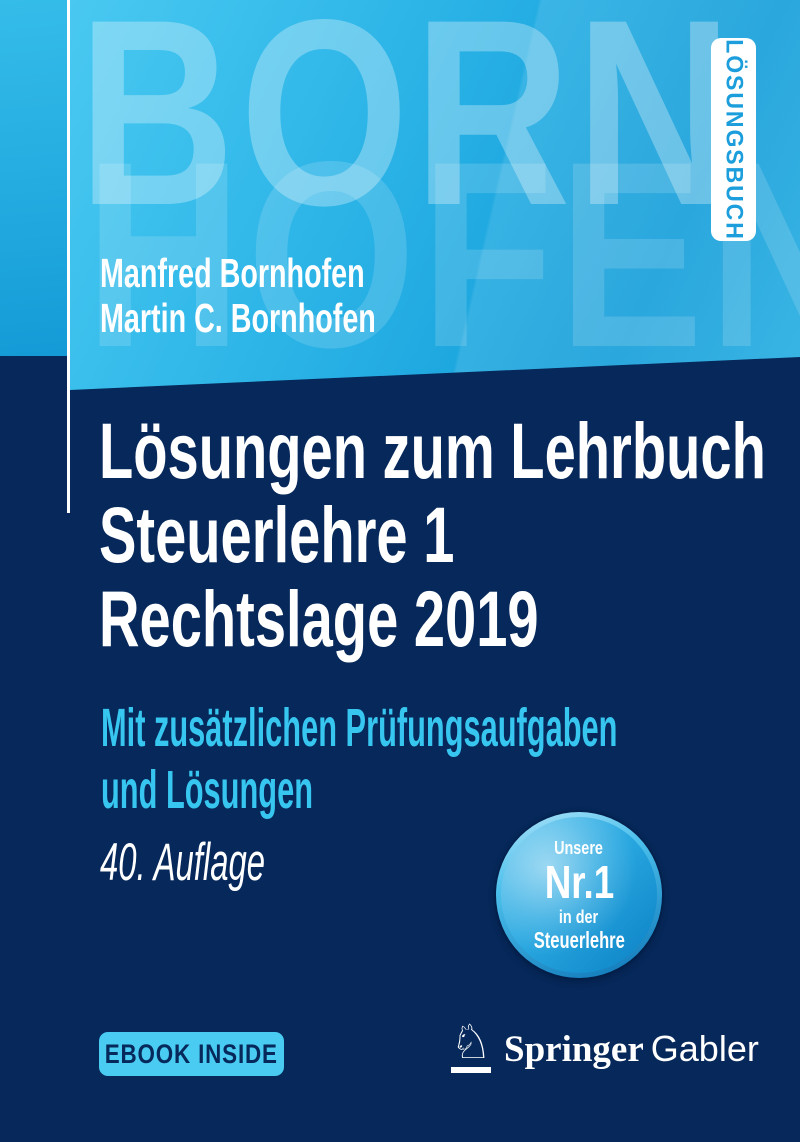  Describe the element at coordinates (579, 916) in the screenshot. I see `badge-text-middle: in der` at that location.